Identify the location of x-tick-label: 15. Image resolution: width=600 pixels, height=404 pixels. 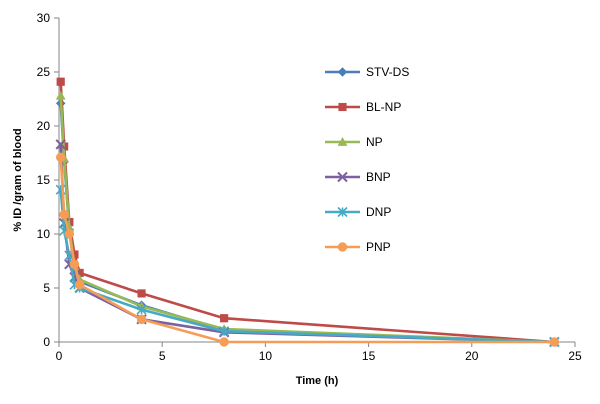
(369, 356).